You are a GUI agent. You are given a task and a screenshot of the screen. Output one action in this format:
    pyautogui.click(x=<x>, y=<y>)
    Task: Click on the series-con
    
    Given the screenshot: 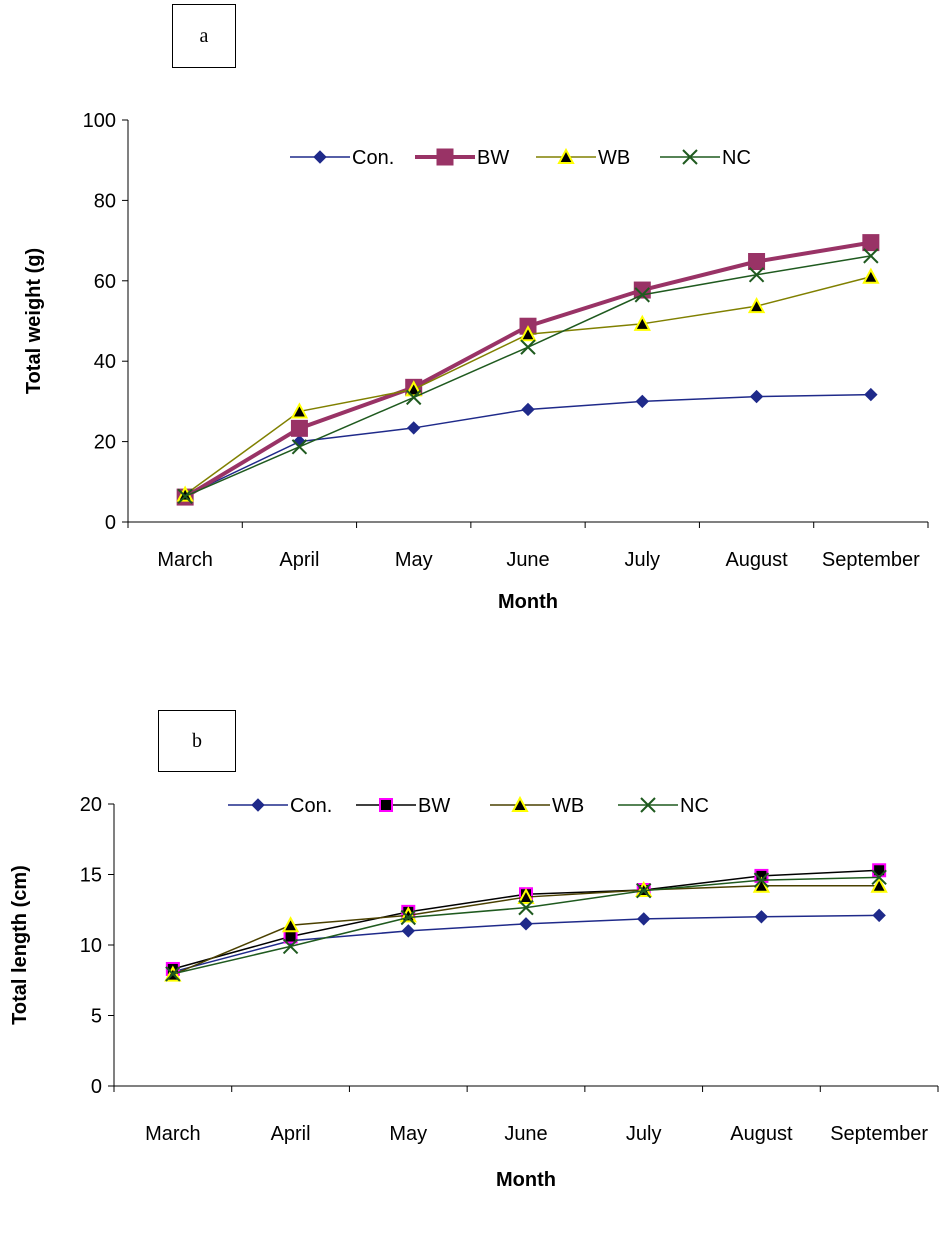 What is the action you would take?
    pyautogui.click(x=526, y=943)
    